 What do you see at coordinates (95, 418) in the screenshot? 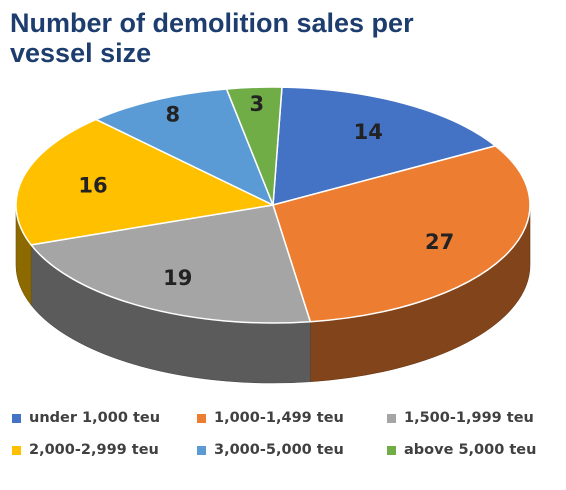
I see `legend-label: under 1,000 teu` at bounding box center [95, 418].